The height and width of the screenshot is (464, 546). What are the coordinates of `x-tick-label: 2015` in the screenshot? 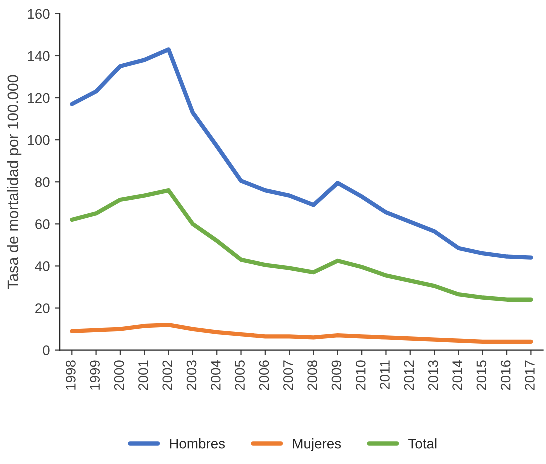 It's located at (481, 375).